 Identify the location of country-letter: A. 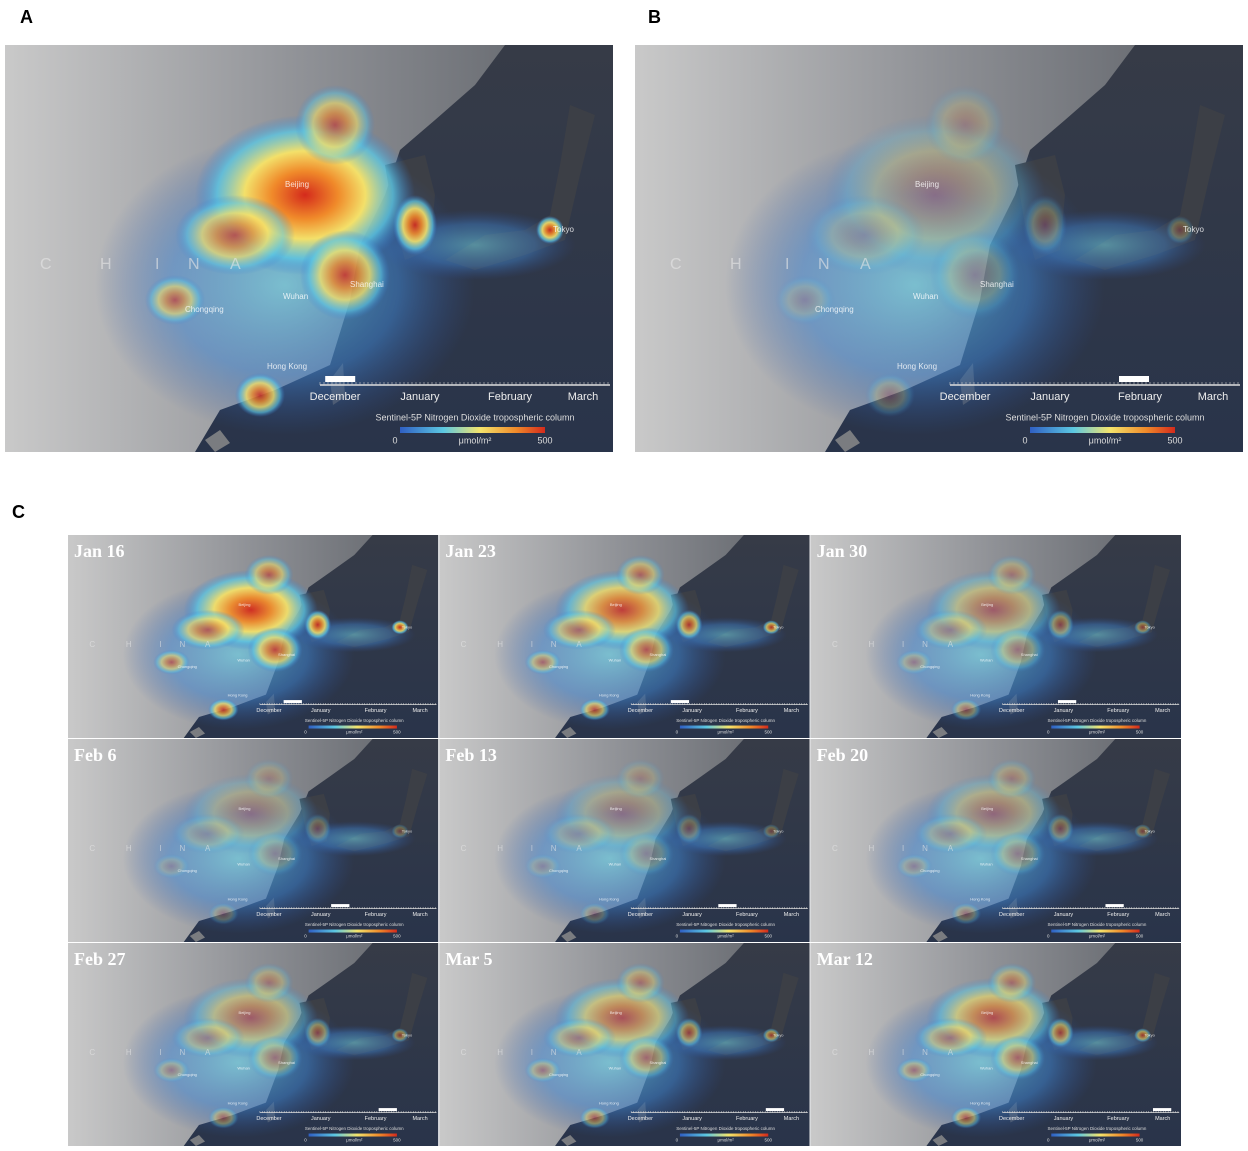
(951, 1052).